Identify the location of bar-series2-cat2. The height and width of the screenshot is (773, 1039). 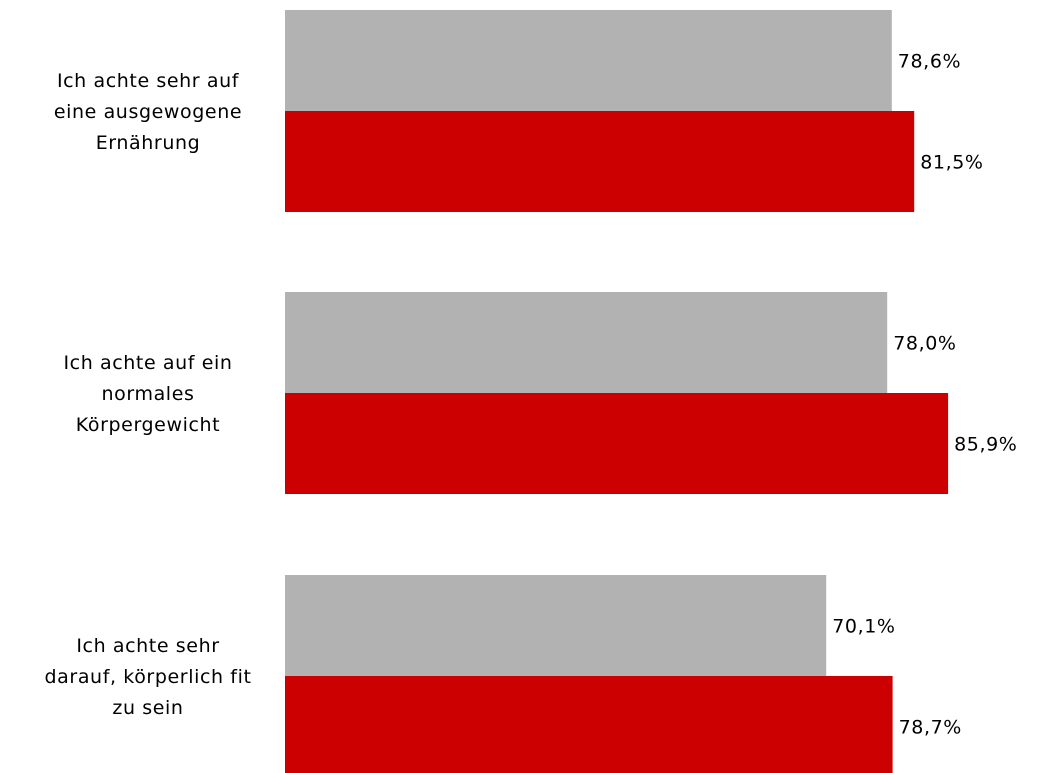
(617, 443).